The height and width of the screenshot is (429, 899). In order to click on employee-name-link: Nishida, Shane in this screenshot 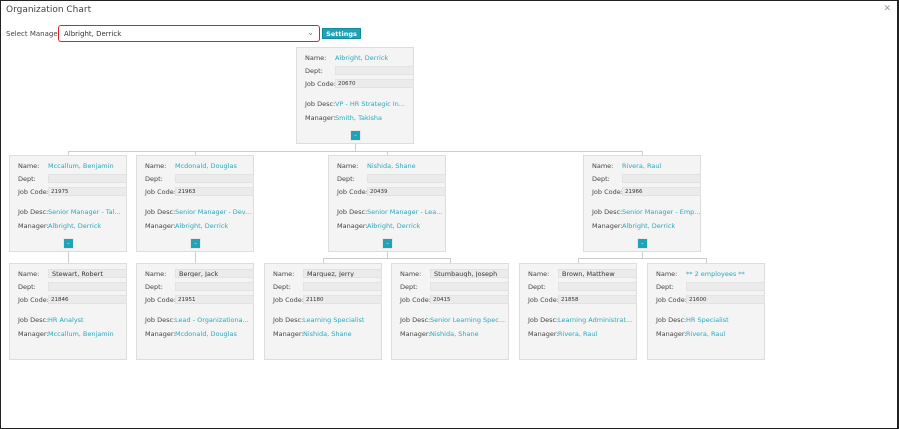, I will do `click(391, 166)`.